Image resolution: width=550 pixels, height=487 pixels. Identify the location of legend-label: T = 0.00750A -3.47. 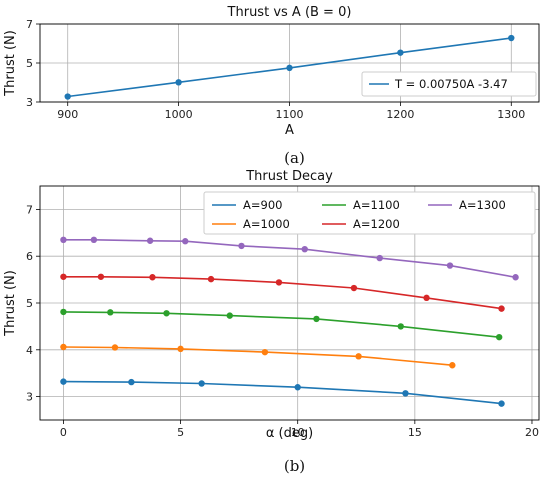
(451, 84).